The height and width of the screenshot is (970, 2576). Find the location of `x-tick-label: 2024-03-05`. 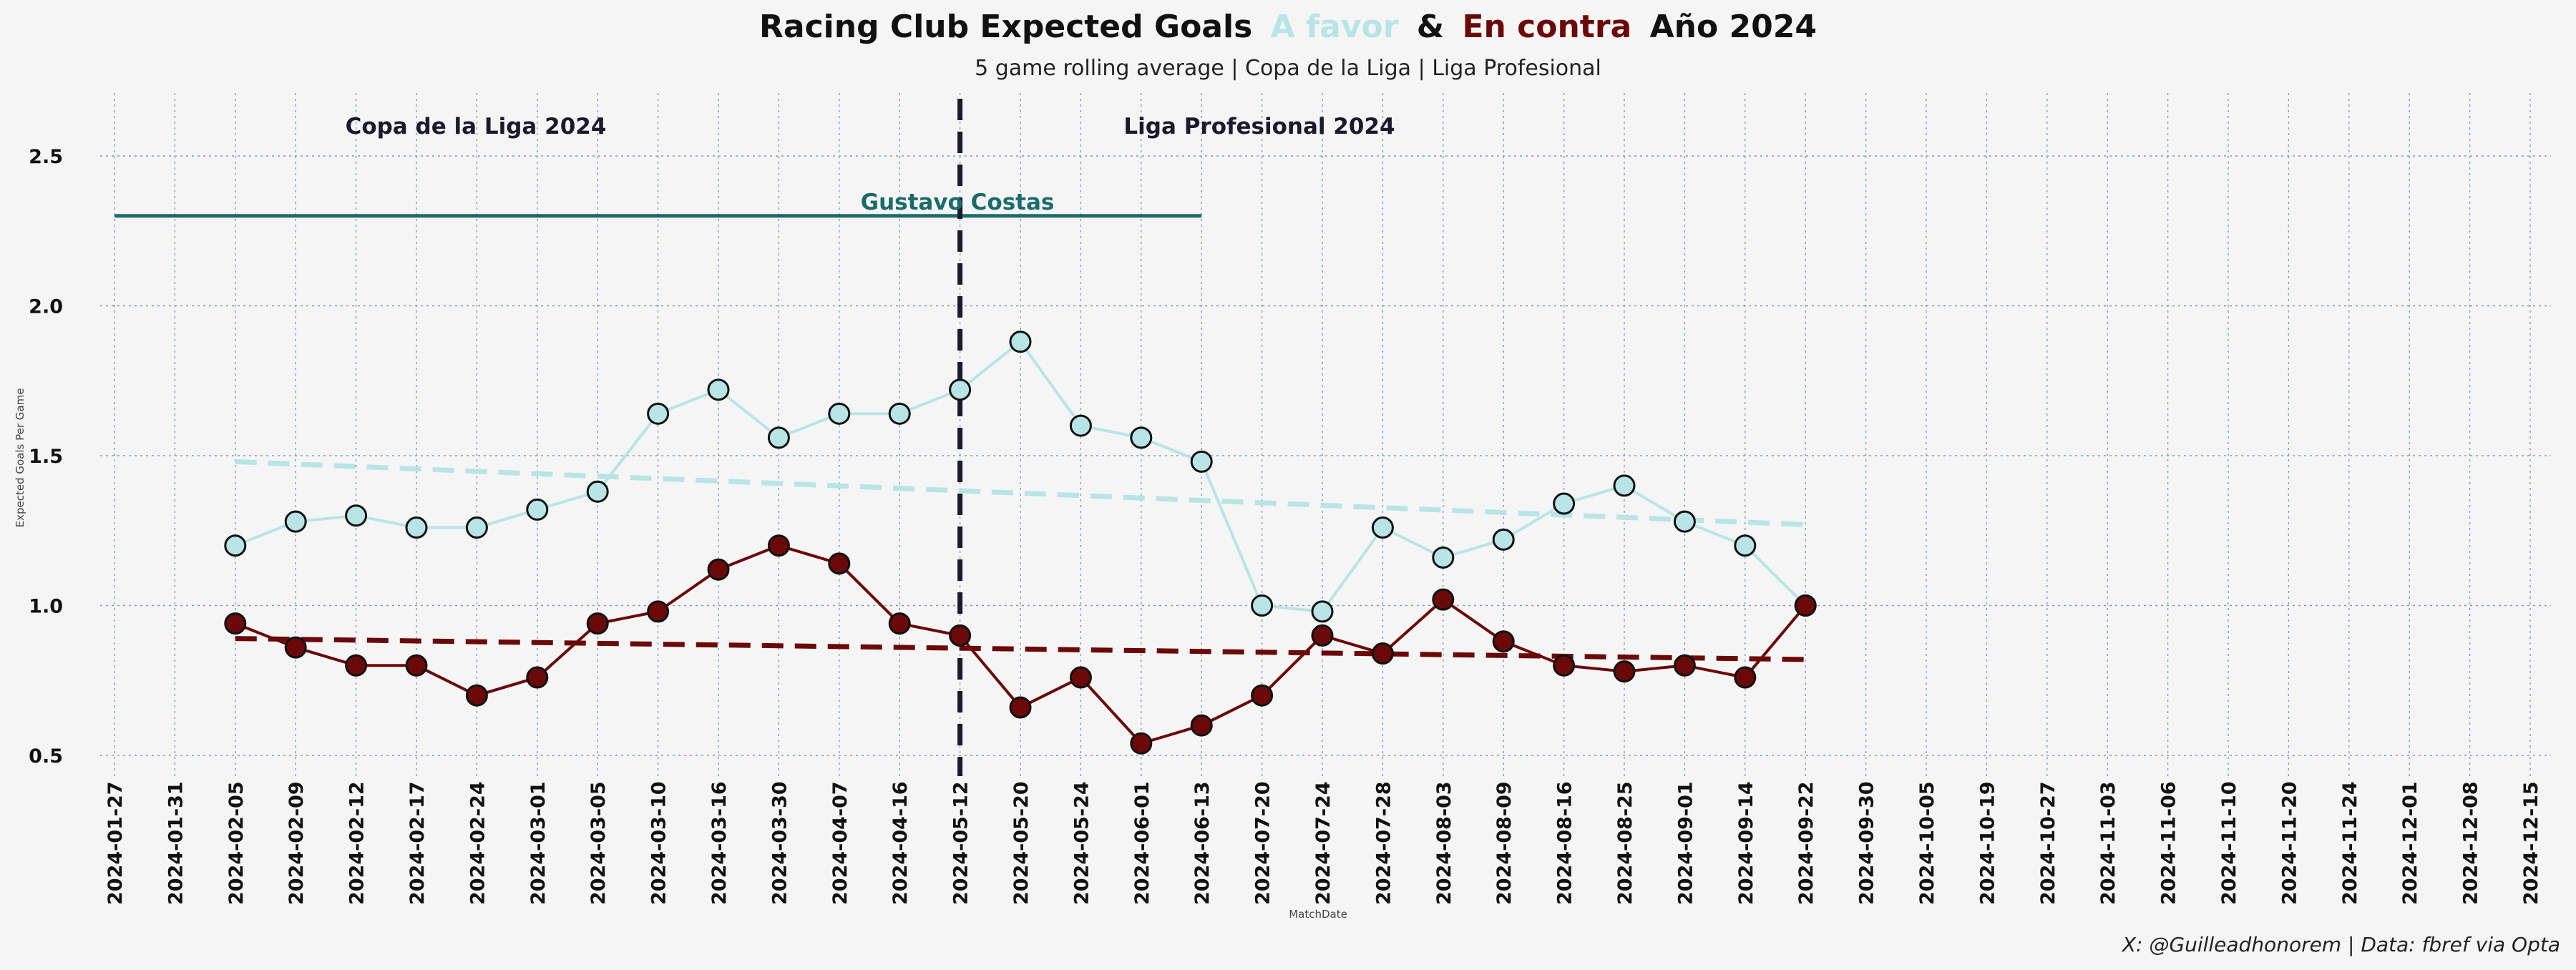

x-tick-label: 2024-03-05 is located at coordinates (598, 843).